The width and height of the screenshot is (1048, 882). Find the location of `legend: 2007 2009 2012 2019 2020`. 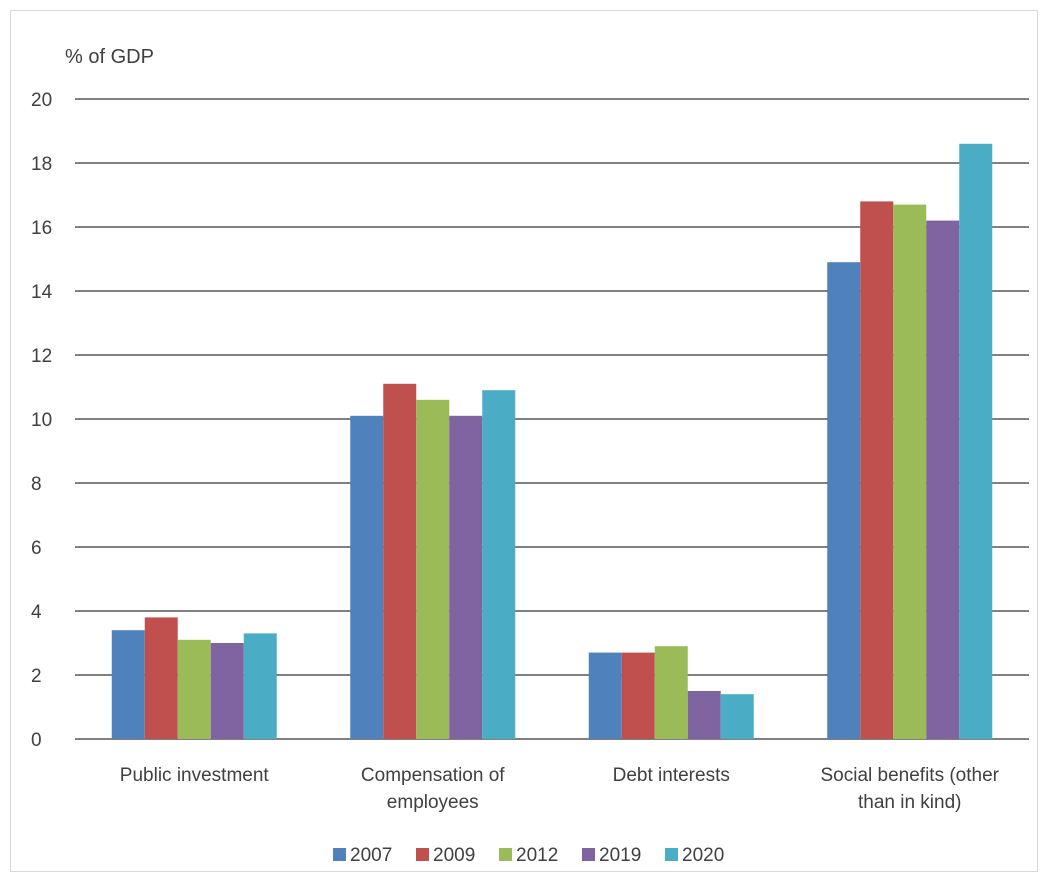

legend: 2007 2009 2012 2019 2020 is located at coordinates (528, 855).